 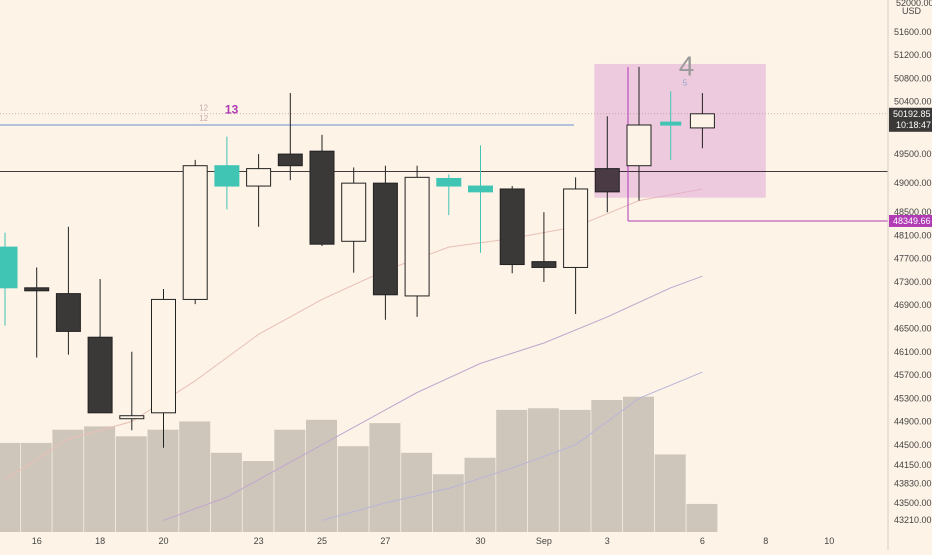 I want to click on highlight-zone-layer, so click(x=680, y=130).